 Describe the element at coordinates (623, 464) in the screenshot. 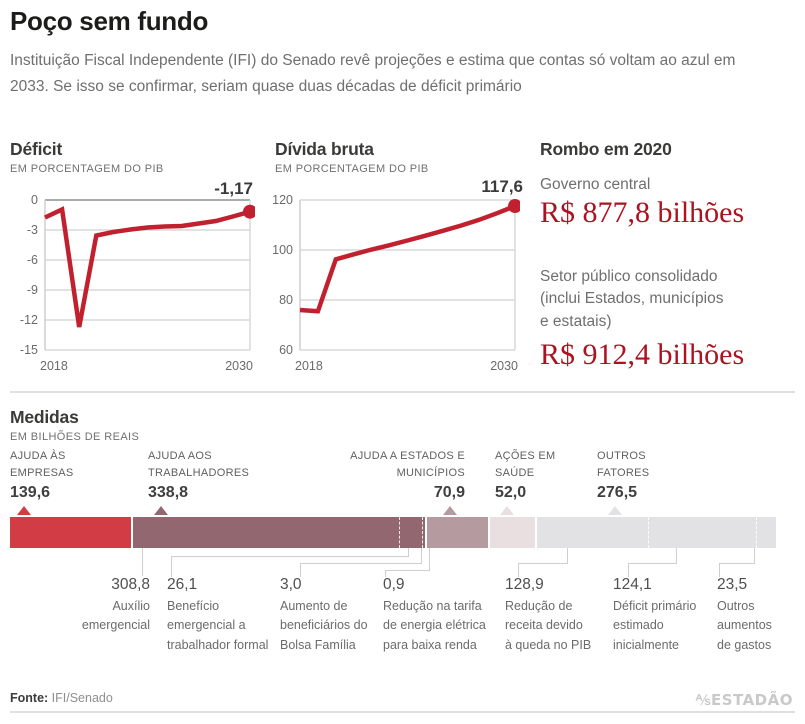

I see `group-label: OUTROS FATORES` at that location.